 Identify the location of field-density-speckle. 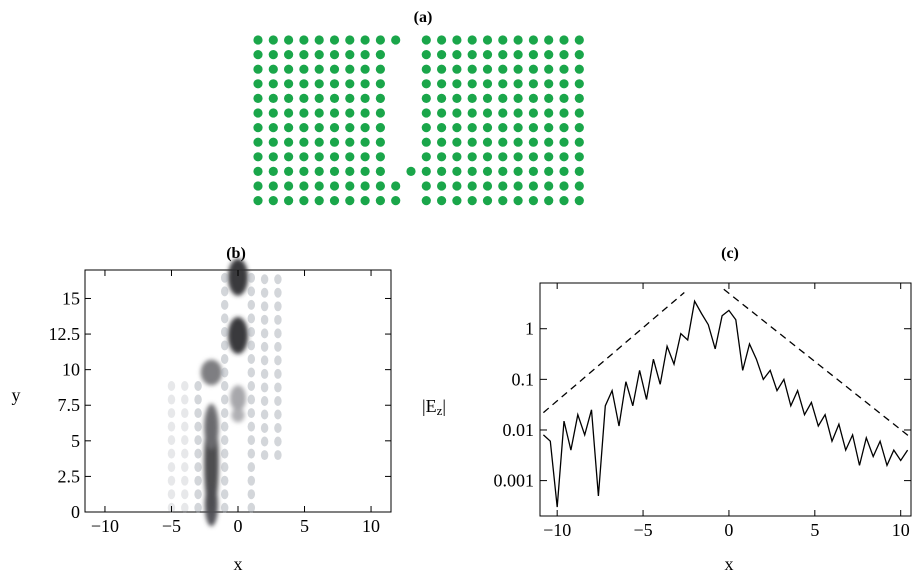
(224, 392).